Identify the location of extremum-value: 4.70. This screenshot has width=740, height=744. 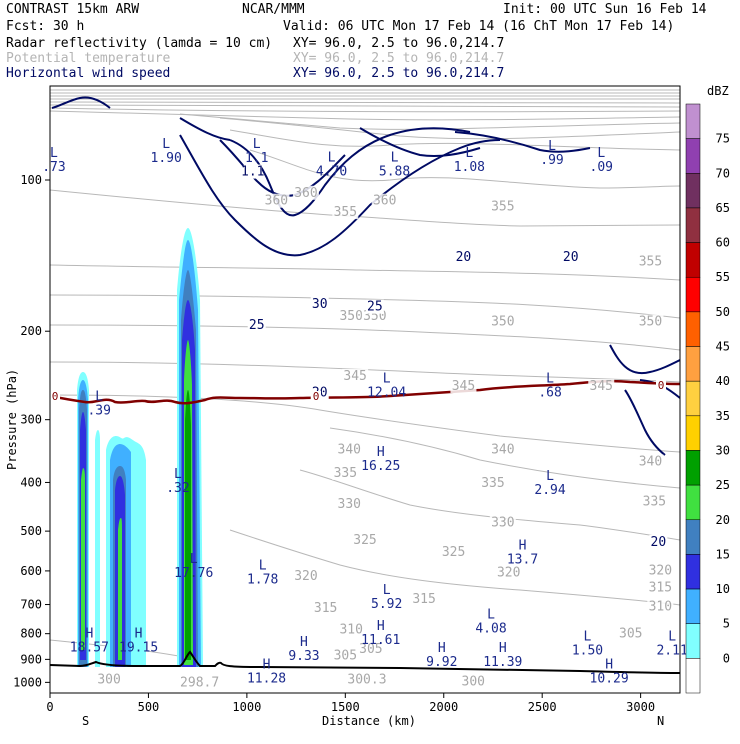
(331, 172).